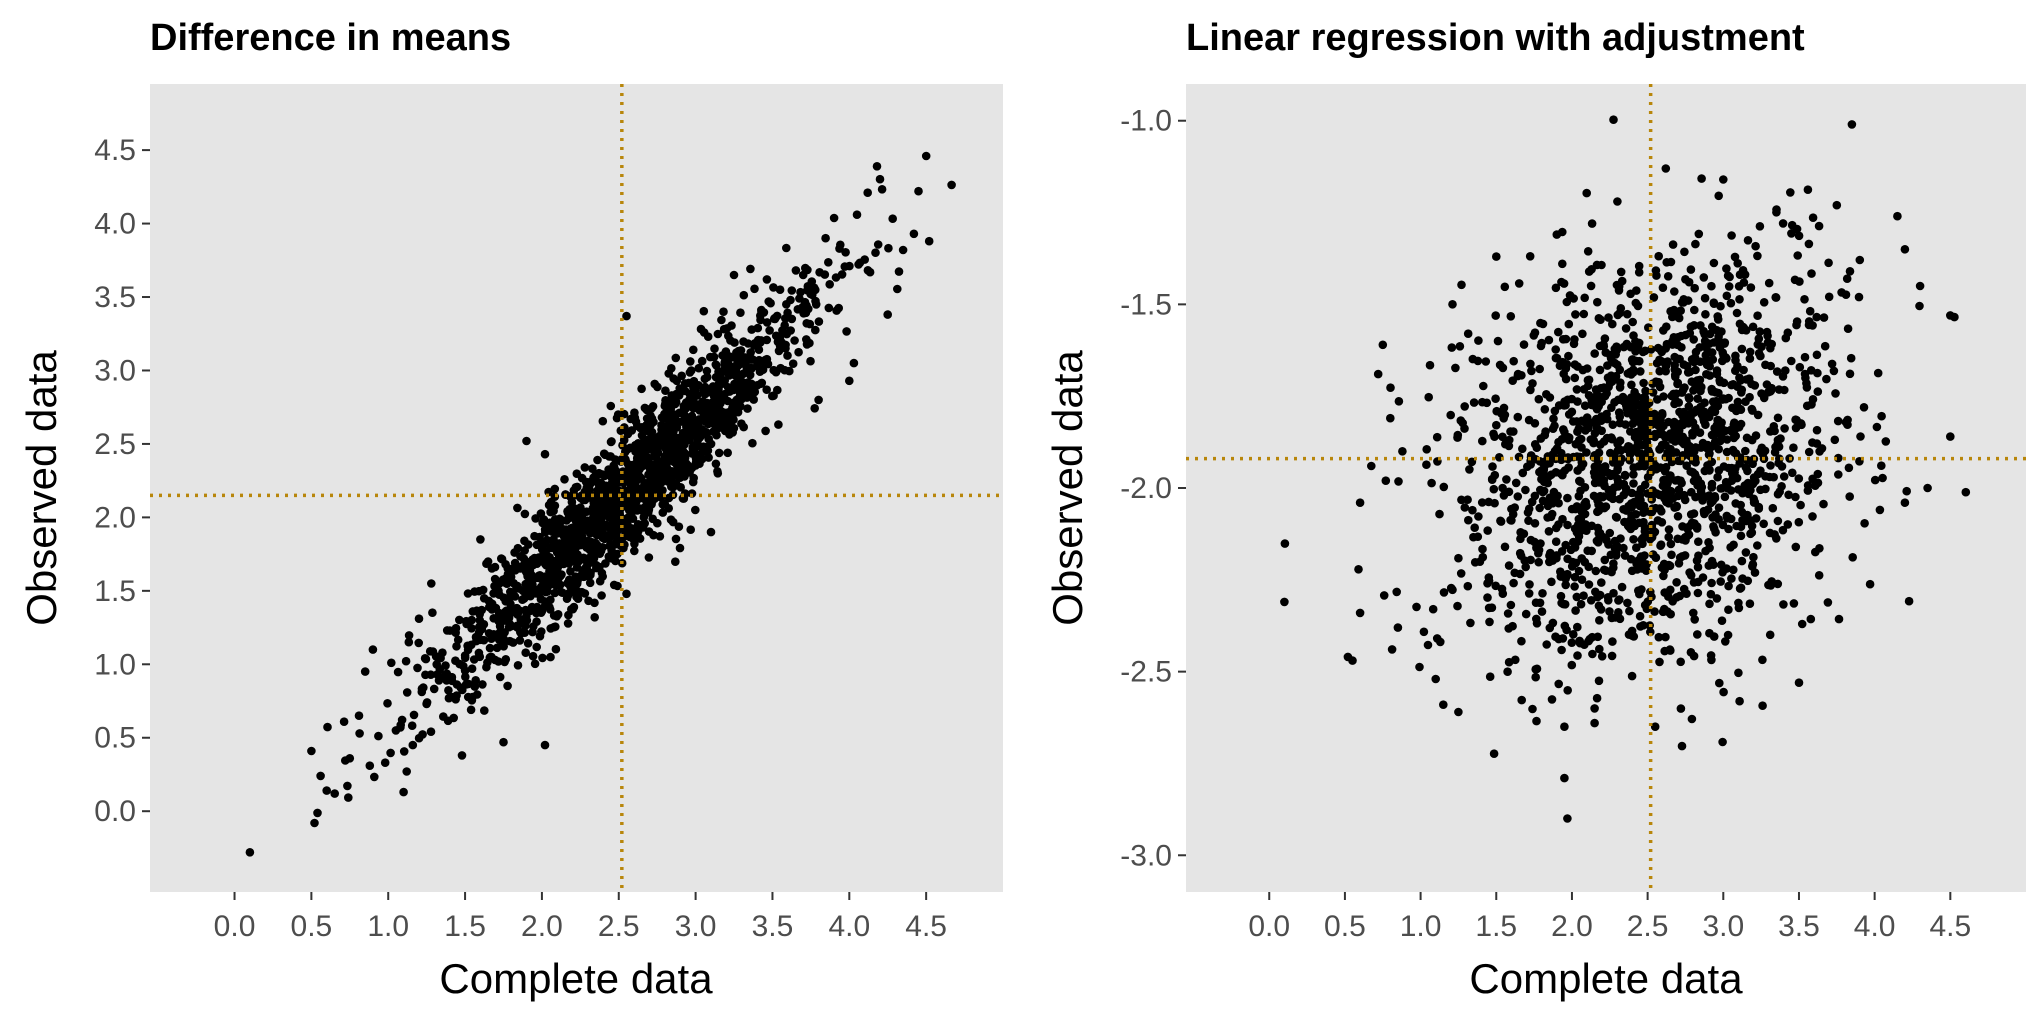 This screenshot has height=1020, width=2040. I want to click on y-axis-title: Observed data, so click(41, 488).